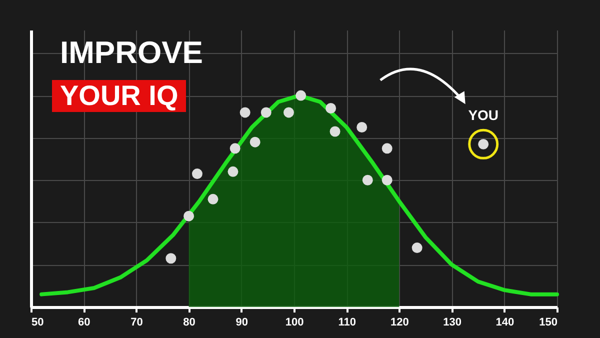  Describe the element at coordinates (294, 322) in the screenshot. I see `x-tick-label: 100` at that location.